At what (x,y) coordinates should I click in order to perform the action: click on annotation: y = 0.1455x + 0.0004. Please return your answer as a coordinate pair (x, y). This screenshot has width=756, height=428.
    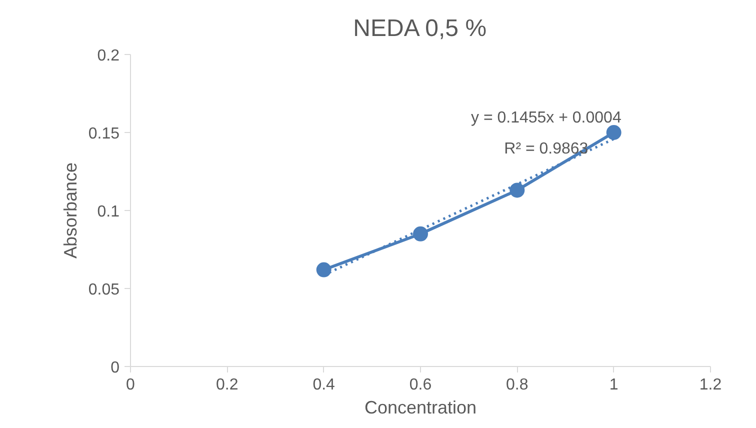
    Looking at the image, I should click on (546, 117).